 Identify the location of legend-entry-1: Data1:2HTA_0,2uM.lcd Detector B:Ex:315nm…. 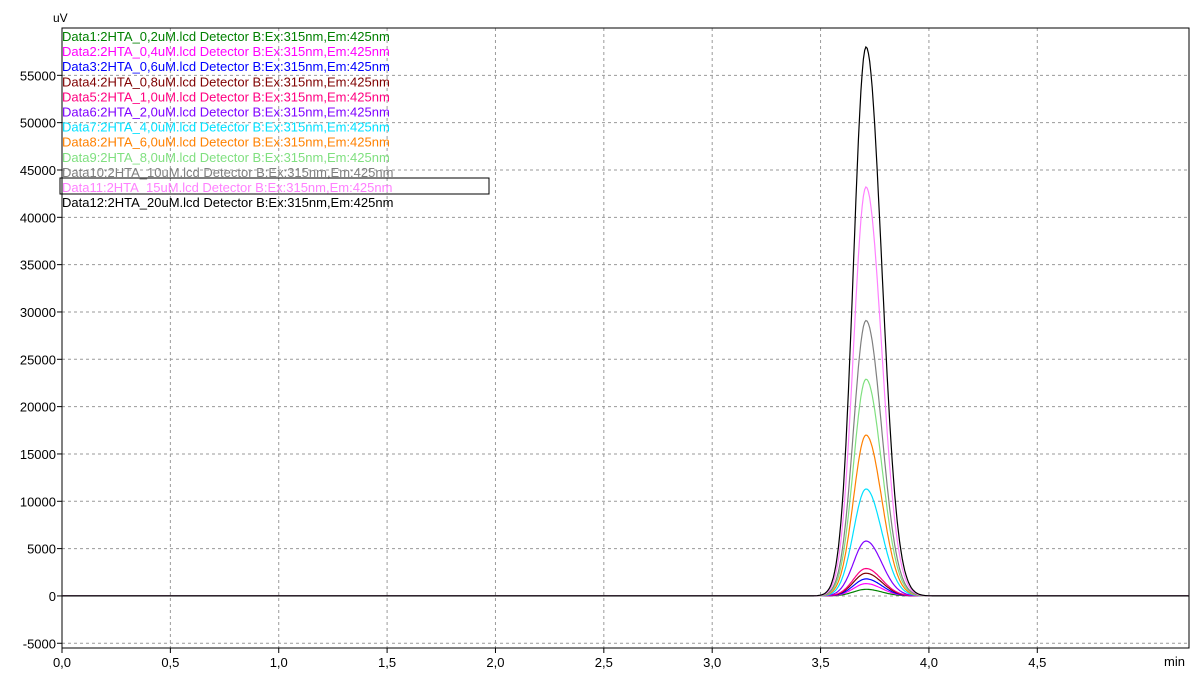
(226, 36).